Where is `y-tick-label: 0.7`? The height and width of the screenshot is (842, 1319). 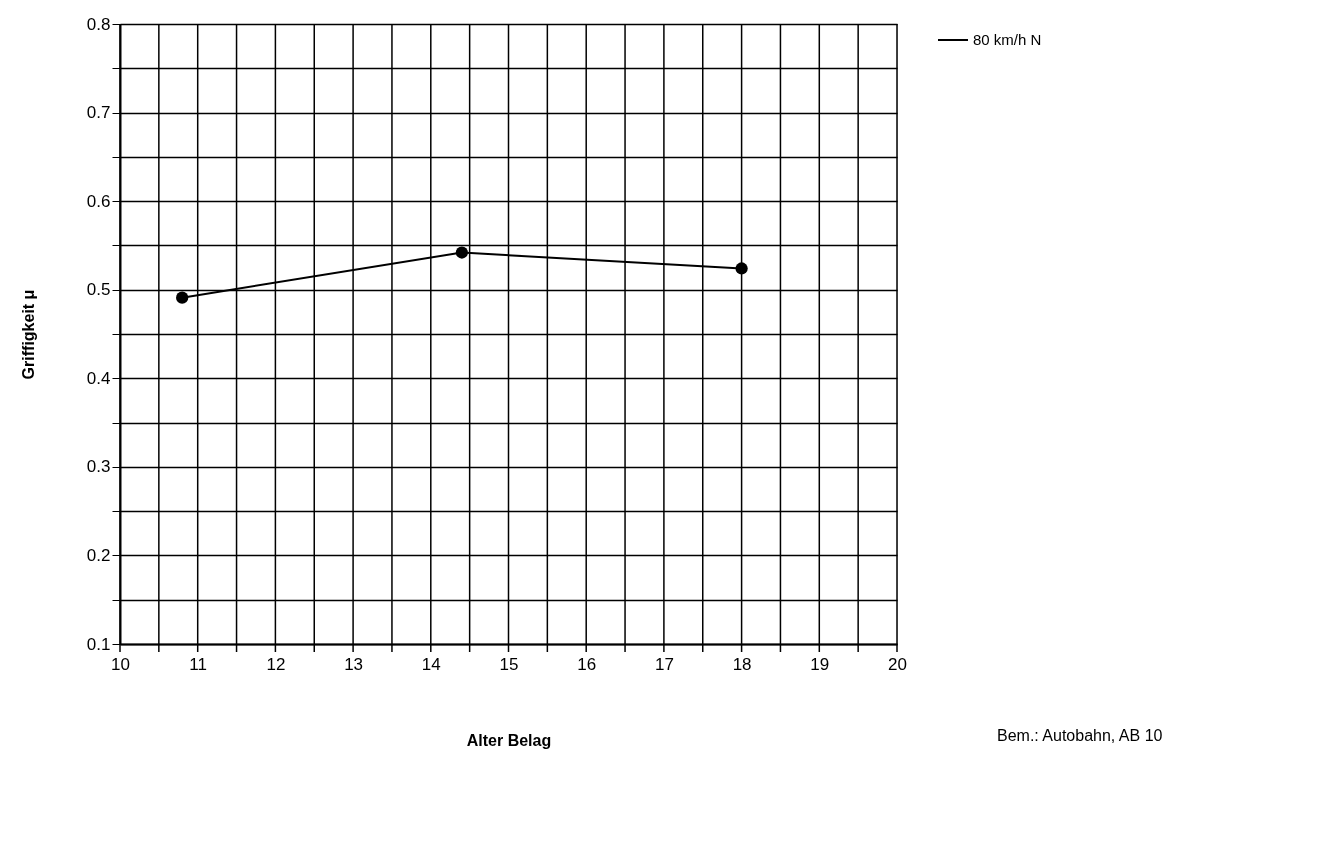
y-tick-label: 0.7 is located at coordinates (98, 113).